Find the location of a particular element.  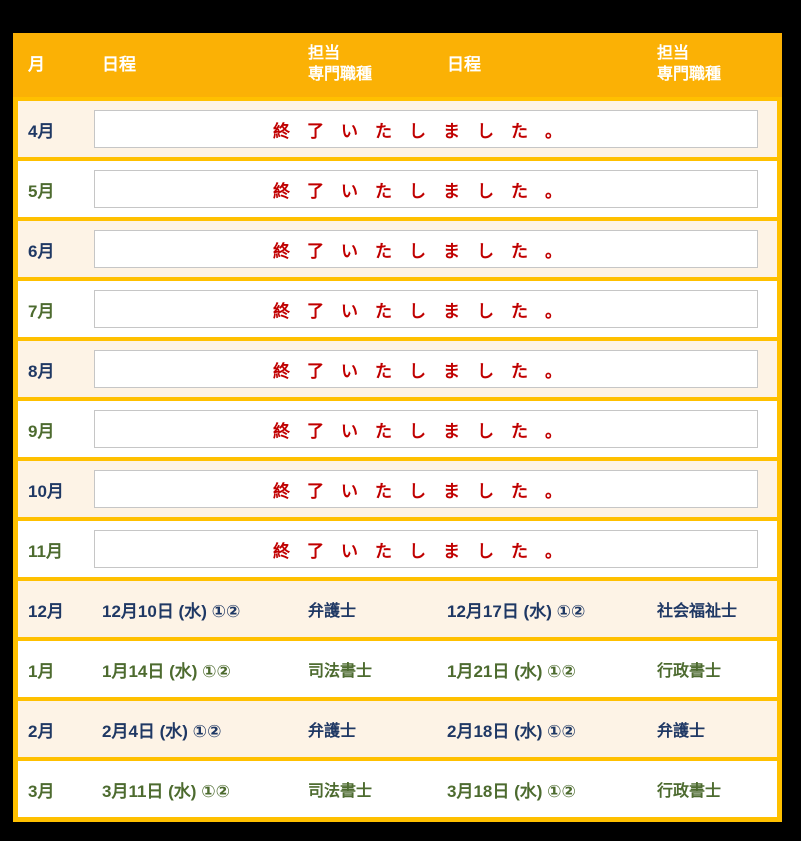

session-date-right: 12月17日 (水) ①② is located at coordinates (516, 611).